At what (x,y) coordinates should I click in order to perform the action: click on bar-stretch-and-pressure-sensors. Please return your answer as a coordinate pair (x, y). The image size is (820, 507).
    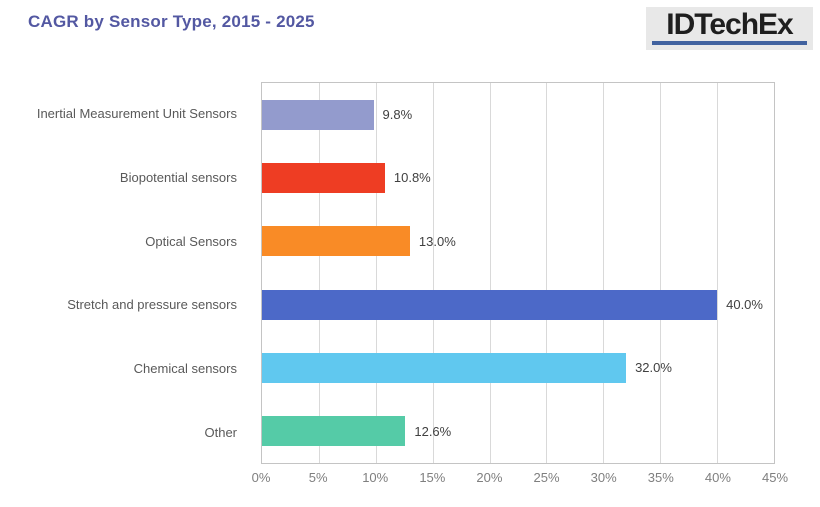
    Looking at the image, I should click on (490, 304).